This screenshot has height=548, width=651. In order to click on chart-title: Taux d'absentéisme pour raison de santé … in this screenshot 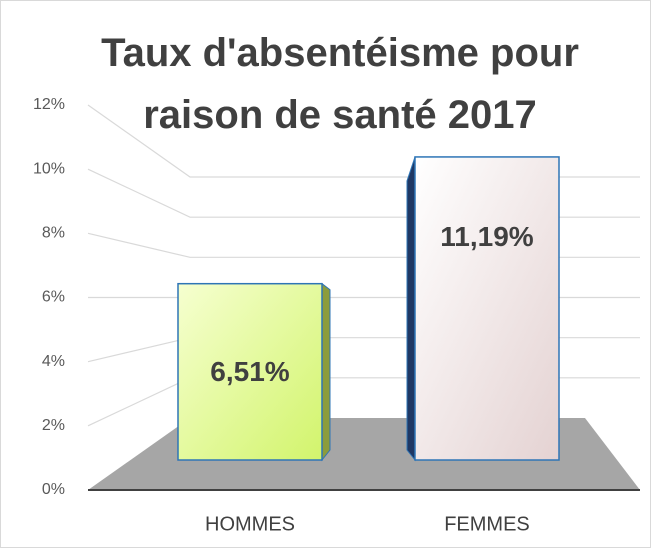, I will do `click(340, 84)`.